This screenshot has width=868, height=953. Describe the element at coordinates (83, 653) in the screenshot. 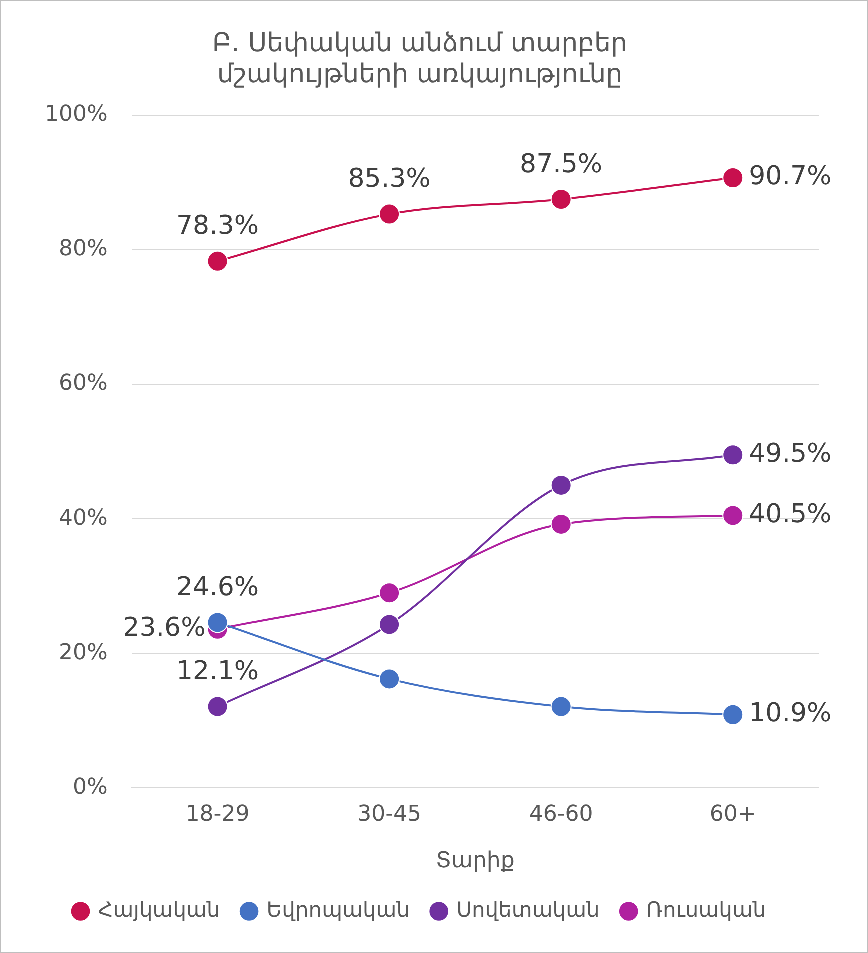

I see `y-tick-label: 20%` at that location.